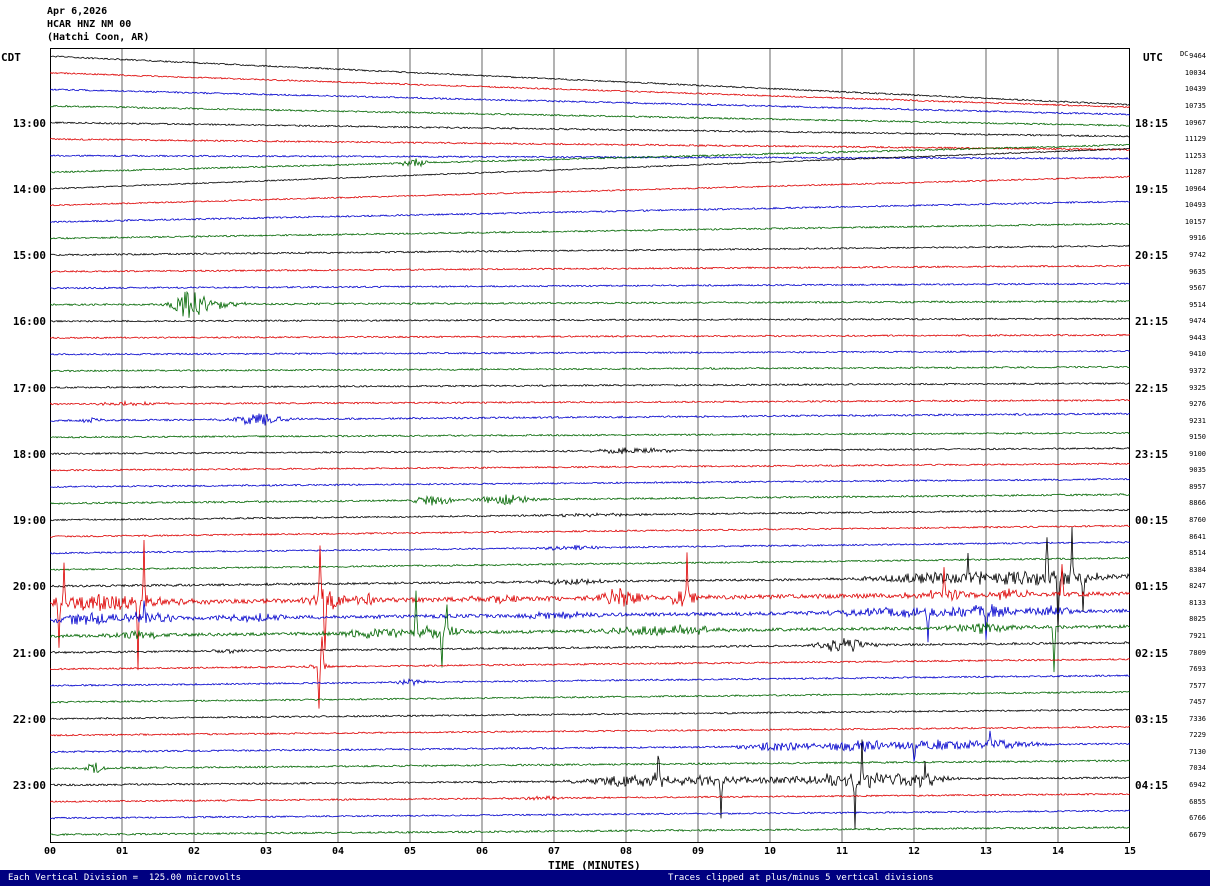  I want to click on x-tick-label: 08, so click(626, 851).